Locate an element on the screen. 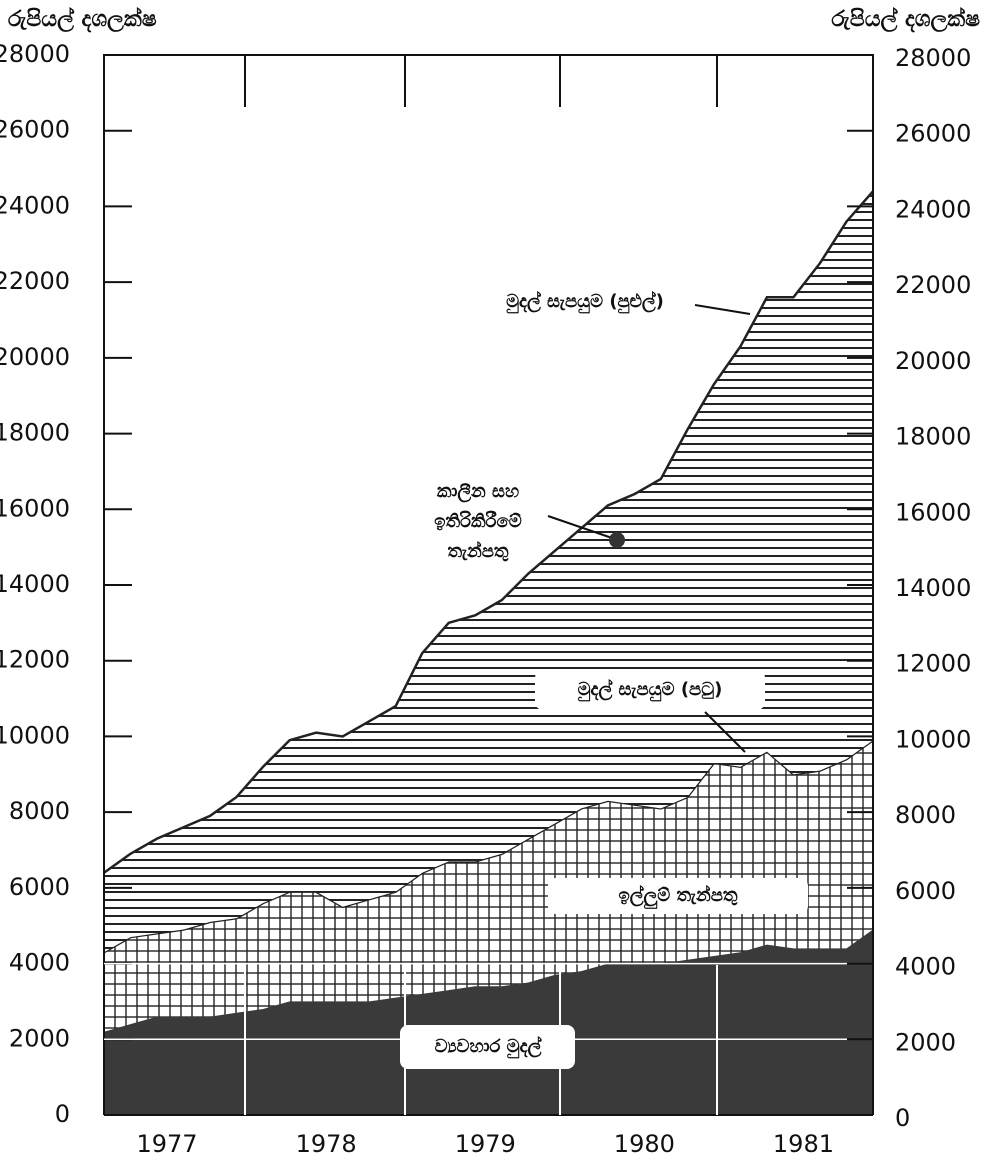 This screenshot has width=989, height=1169. y2-tick-label: 22000 is located at coordinates (933, 285).